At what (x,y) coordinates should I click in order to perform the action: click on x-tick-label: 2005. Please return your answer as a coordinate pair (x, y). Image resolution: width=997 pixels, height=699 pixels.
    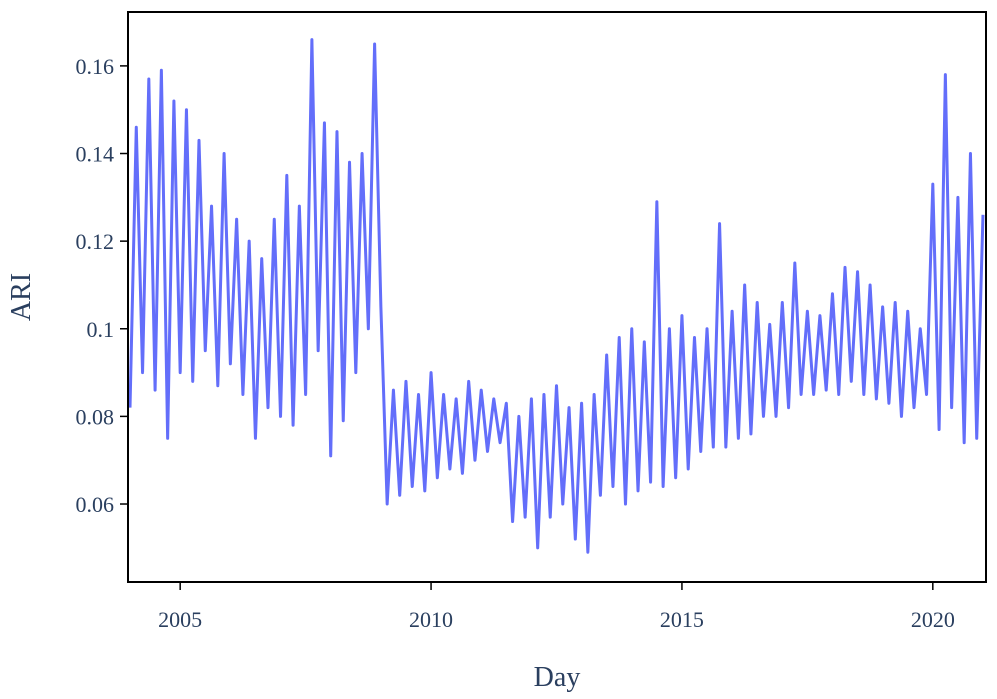
    Looking at the image, I should click on (180, 619).